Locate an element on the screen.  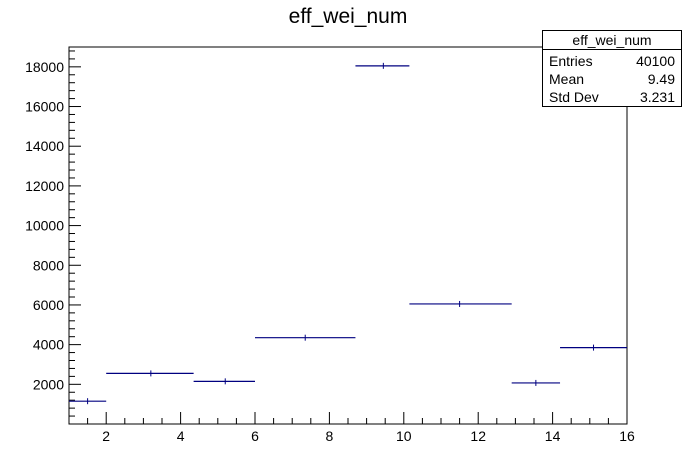
stats-row-entries: Entries 40100 is located at coordinates (612, 61).